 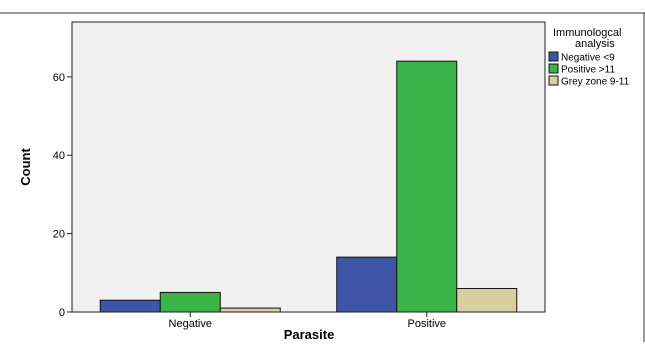 I want to click on legend-label-1: Positive >11, so click(x=588, y=70).